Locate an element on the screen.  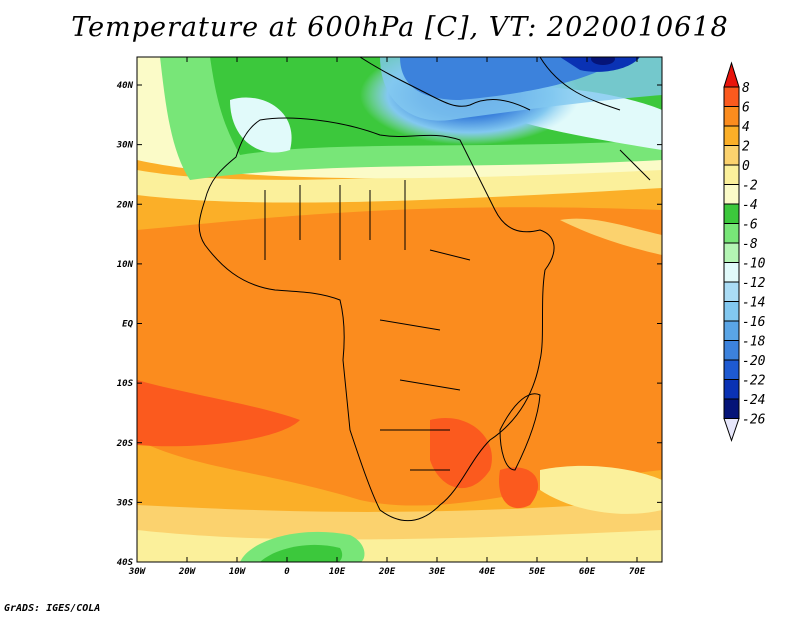
lat-label: 40N is located at coordinates (125, 86).